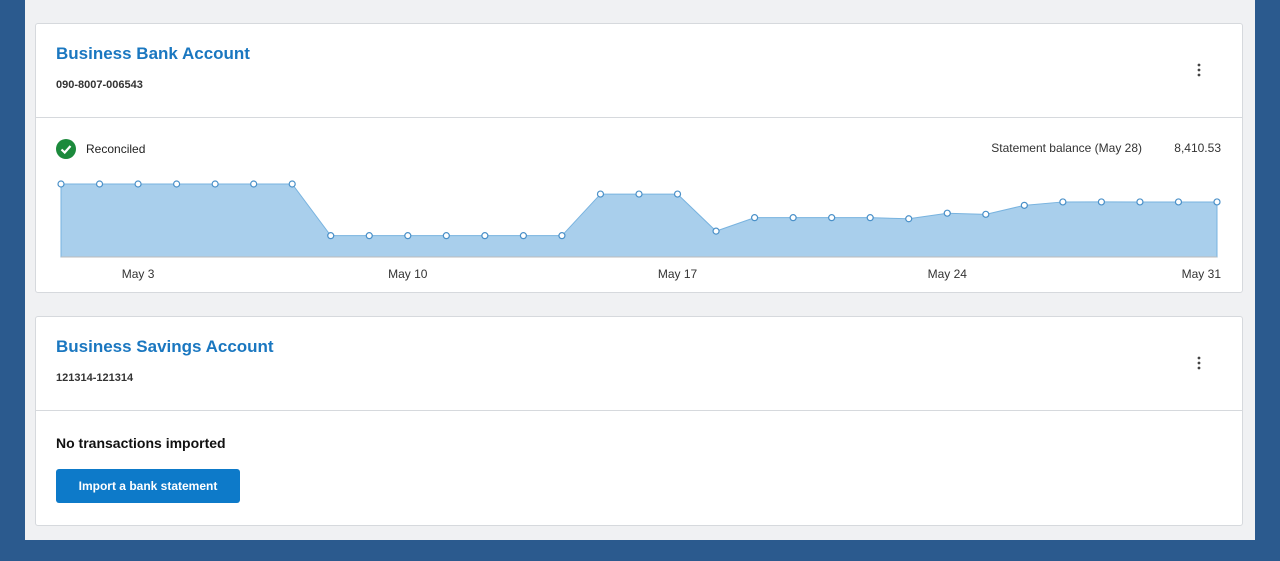 The image size is (1280, 561). Describe the element at coordinates (148, 486) in the screenshot. I see `import-button: Import a bank statement` at that location.